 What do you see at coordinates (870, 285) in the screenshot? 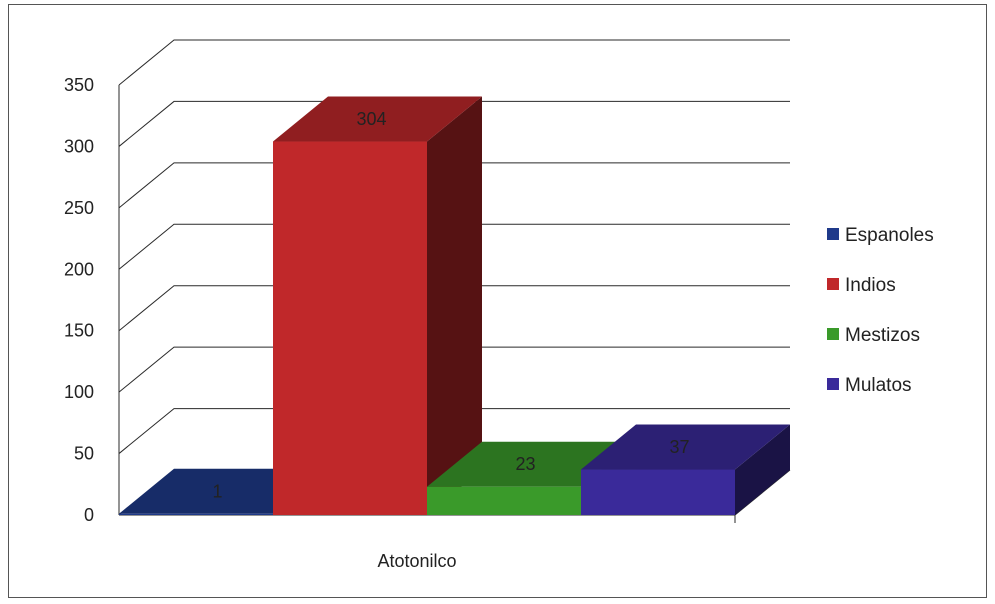
I see `legend-label: Indios` at bounding box center [870, 285].